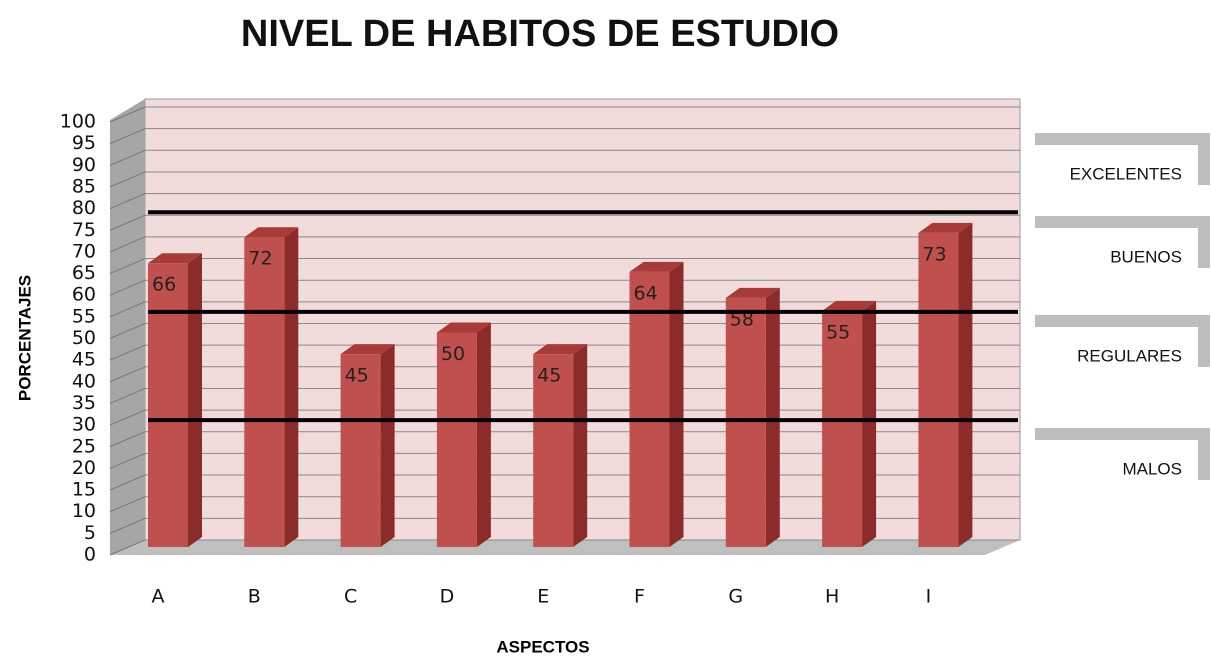  Describe the element at coordinates (84, 468) in the screenshot. I see `y-tick-label: 20` at that location.